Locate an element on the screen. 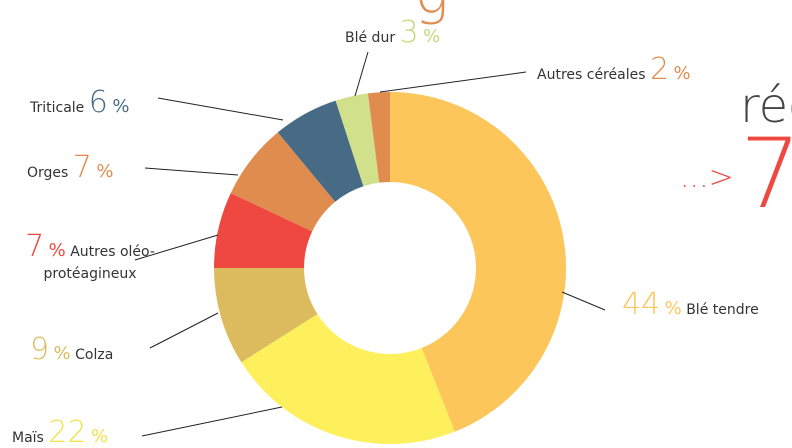 This screenshot has height=448, width=792. value-label: 9 is located at coordinates (40, 349).